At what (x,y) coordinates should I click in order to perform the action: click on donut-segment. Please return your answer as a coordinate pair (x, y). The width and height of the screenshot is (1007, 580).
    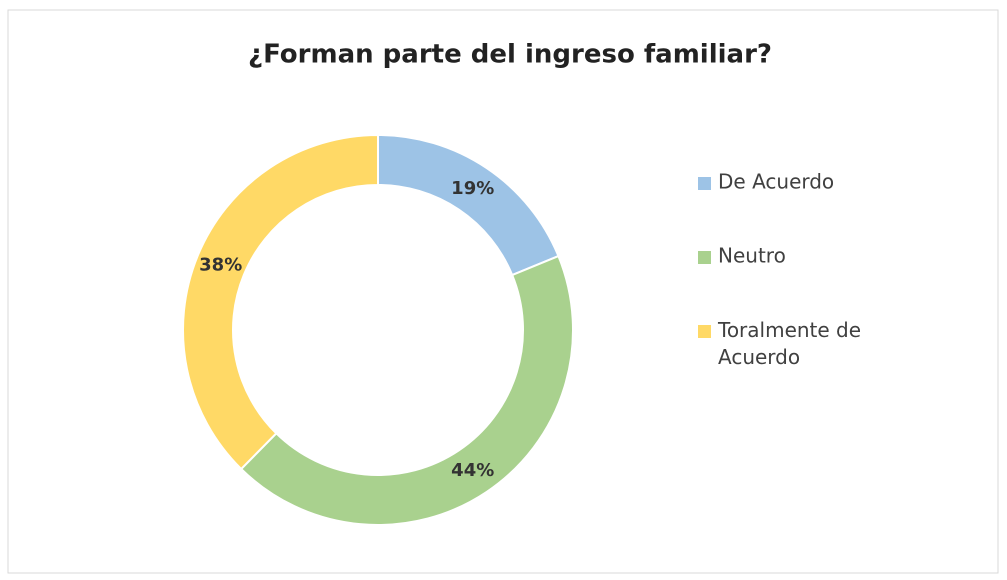
    Looking at the image, I should click on (280, 302).